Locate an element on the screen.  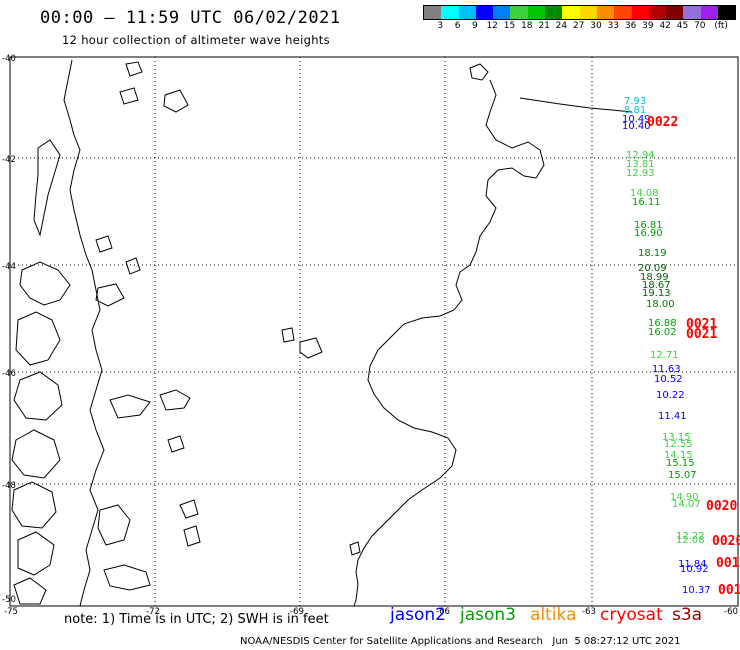
wave-height-value: 10.52 is located at coordinates (668, 379).